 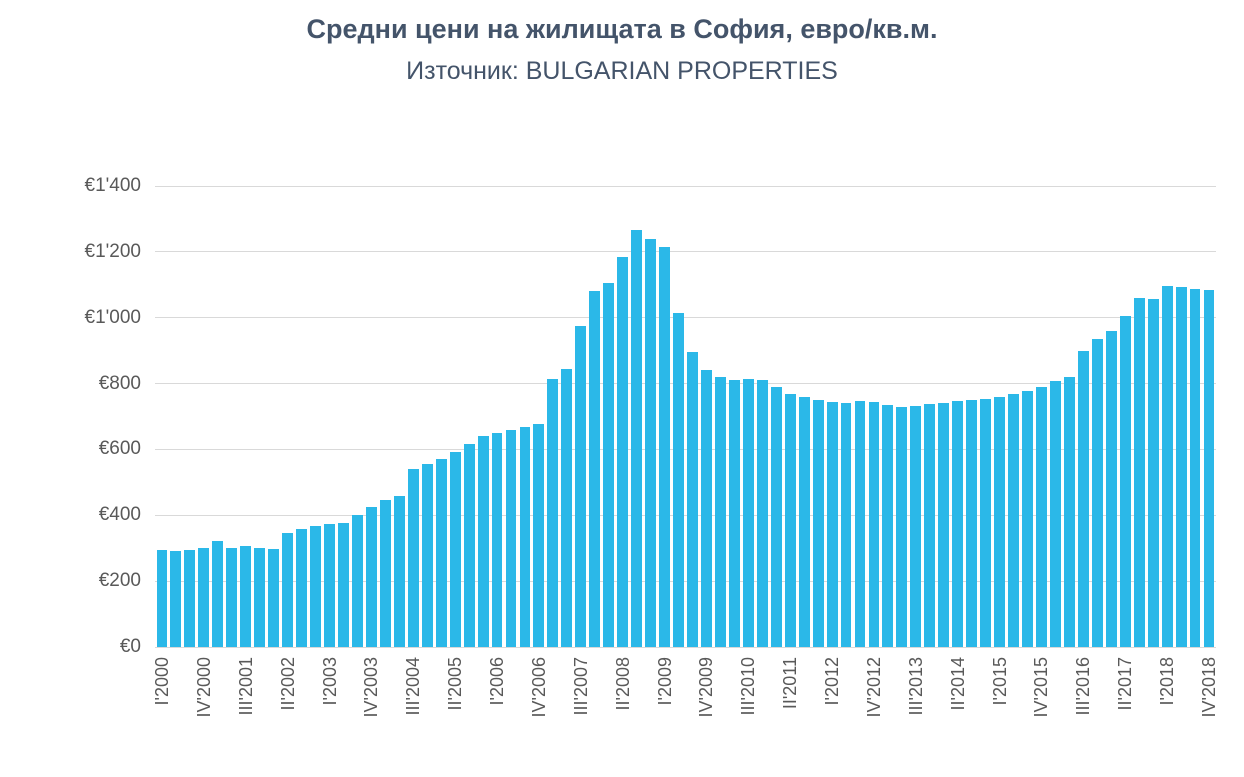 I want to click on x-axis-tick-label: II'2017, so click(x=1125, y=684).